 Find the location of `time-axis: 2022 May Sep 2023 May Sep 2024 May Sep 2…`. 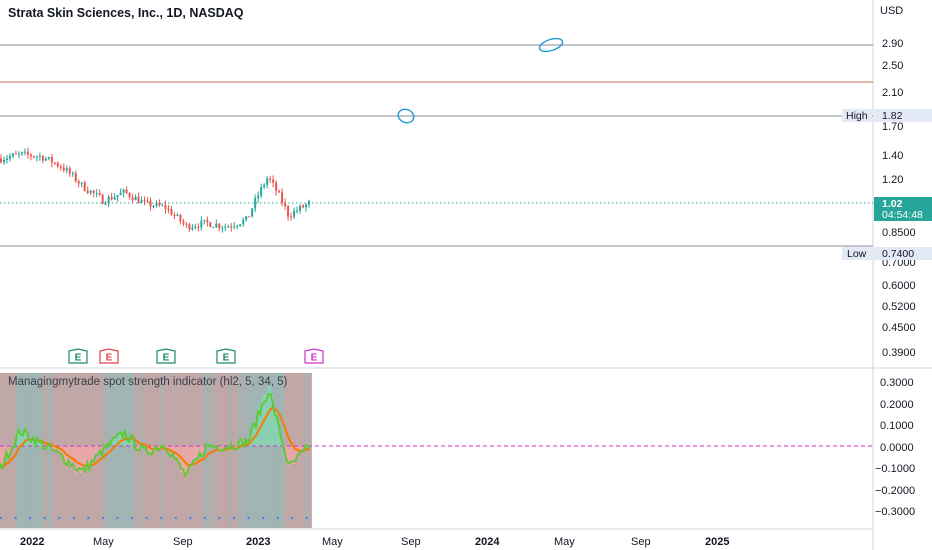

time-axis: 2022 May Sep 2023 May Sep 2024 May Sep 2… is located at coordinates (374, 542).